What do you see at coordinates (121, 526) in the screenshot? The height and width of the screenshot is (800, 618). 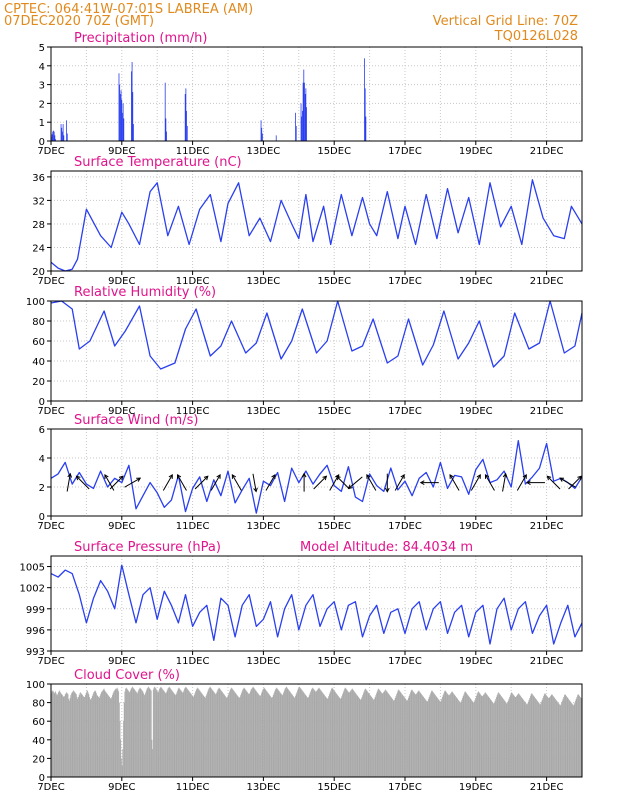 I see `x-tick-label: 9DEC` at bounding box center [121, 526].